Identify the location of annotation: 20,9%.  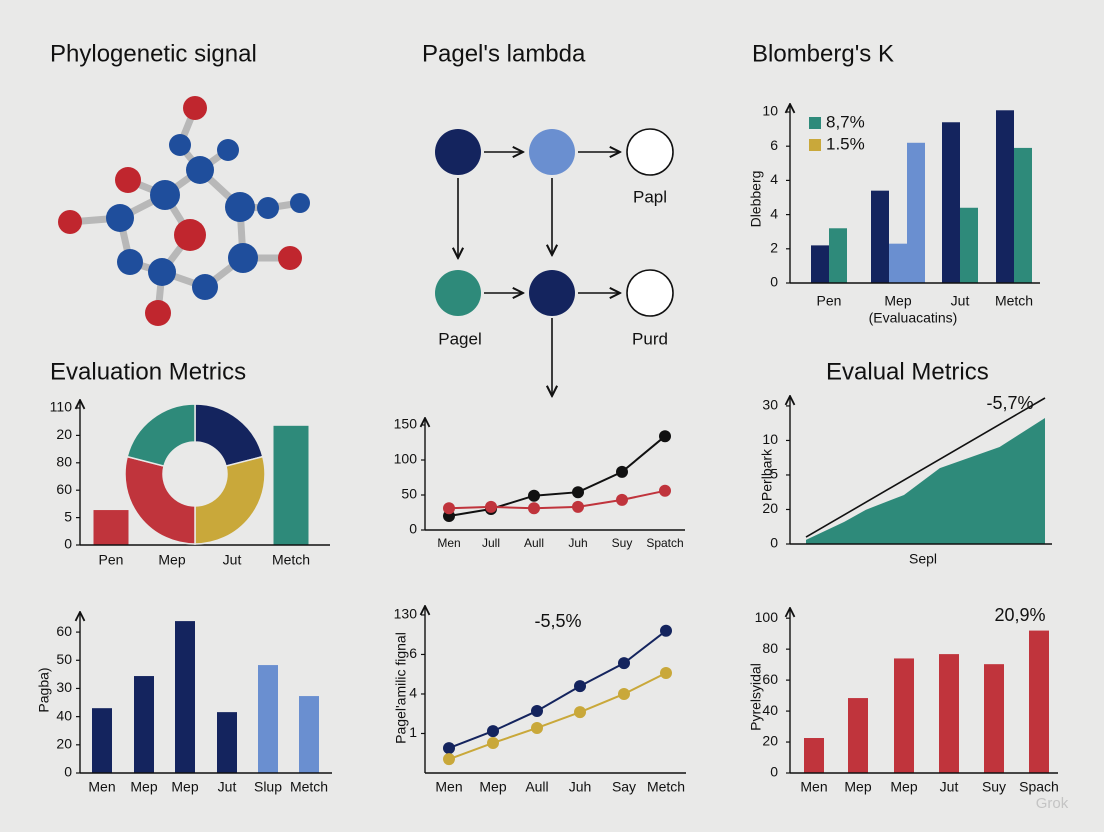
(1019, 615).